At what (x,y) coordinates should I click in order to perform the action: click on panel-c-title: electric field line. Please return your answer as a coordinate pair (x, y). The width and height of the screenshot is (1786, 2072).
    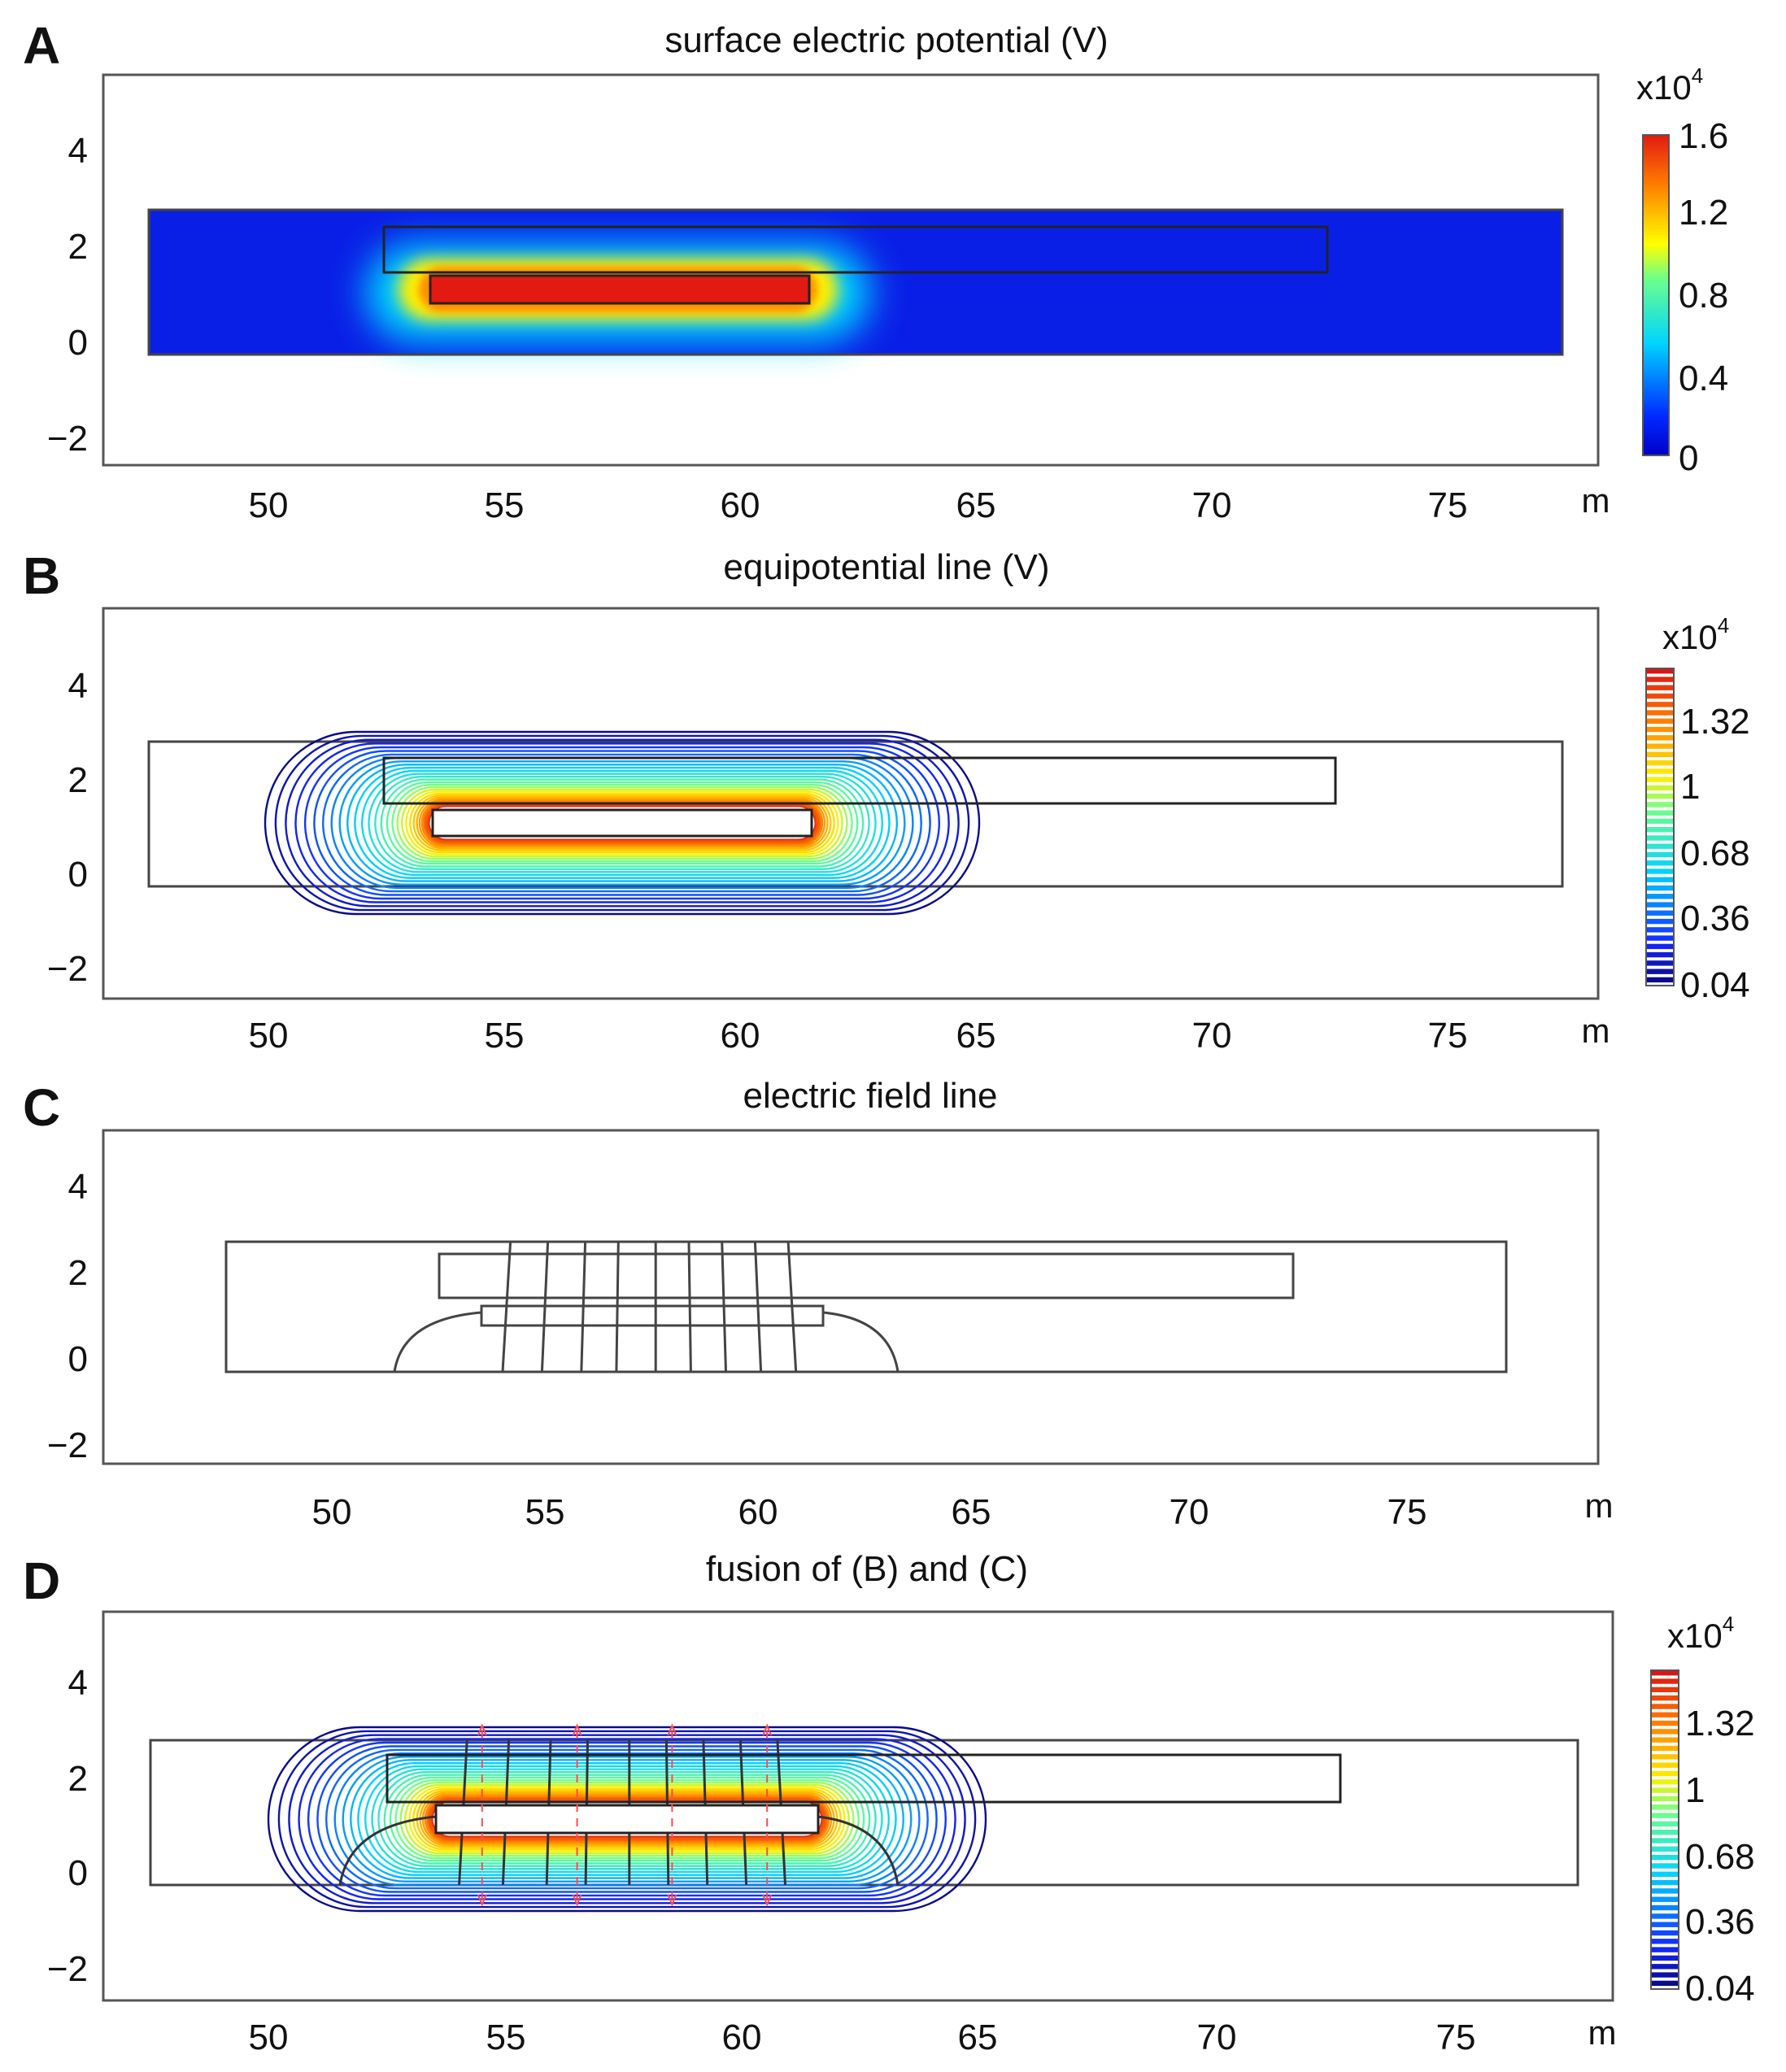
    Looking at the image, I should click on (870, 1096).